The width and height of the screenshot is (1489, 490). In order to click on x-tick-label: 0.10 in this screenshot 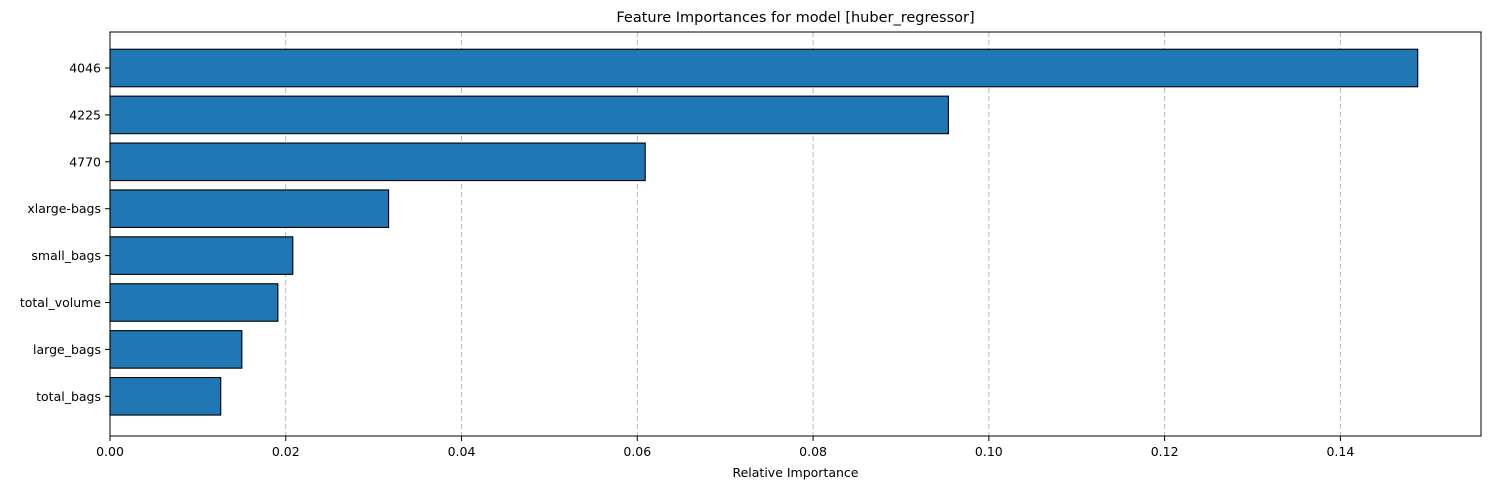, I will do `click(989, 451)`.